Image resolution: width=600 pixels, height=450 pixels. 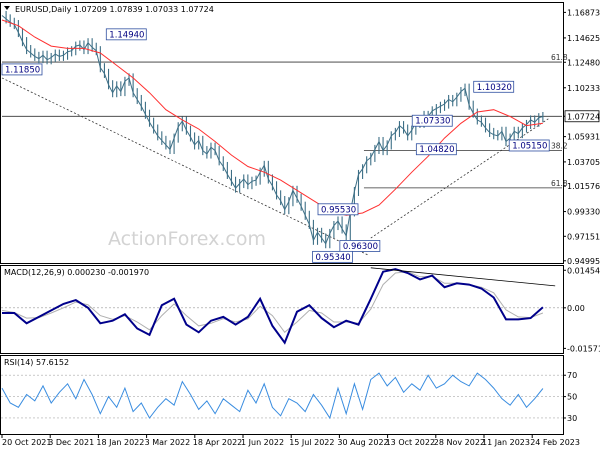 What do you see at coordinates (272, 302) in the screenshot?
I see `macd-signal-line` at bounding box center [272, 302].